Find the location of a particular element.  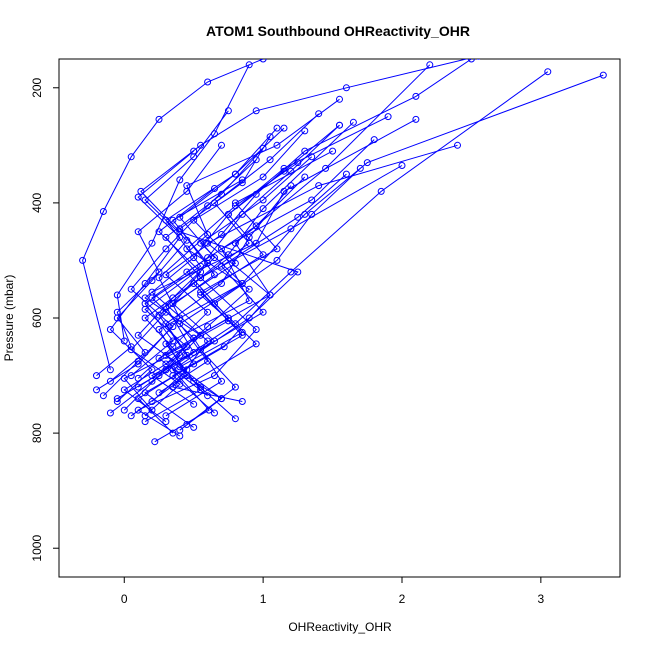

x-tick-label: 0 is located at coordinates (124, 599).